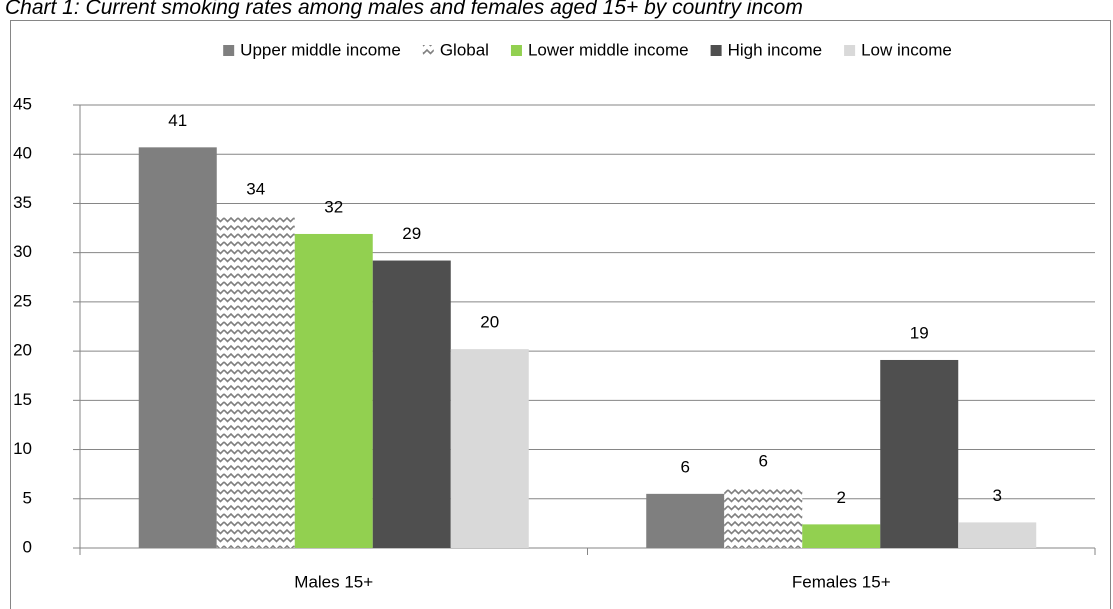 The height and width of the screenshot is (609, 1113). What do you see at coordinates (841, 581) in the screenshot?
I see `x-tick-label: Females 15+` at bounding box center [841, 581].